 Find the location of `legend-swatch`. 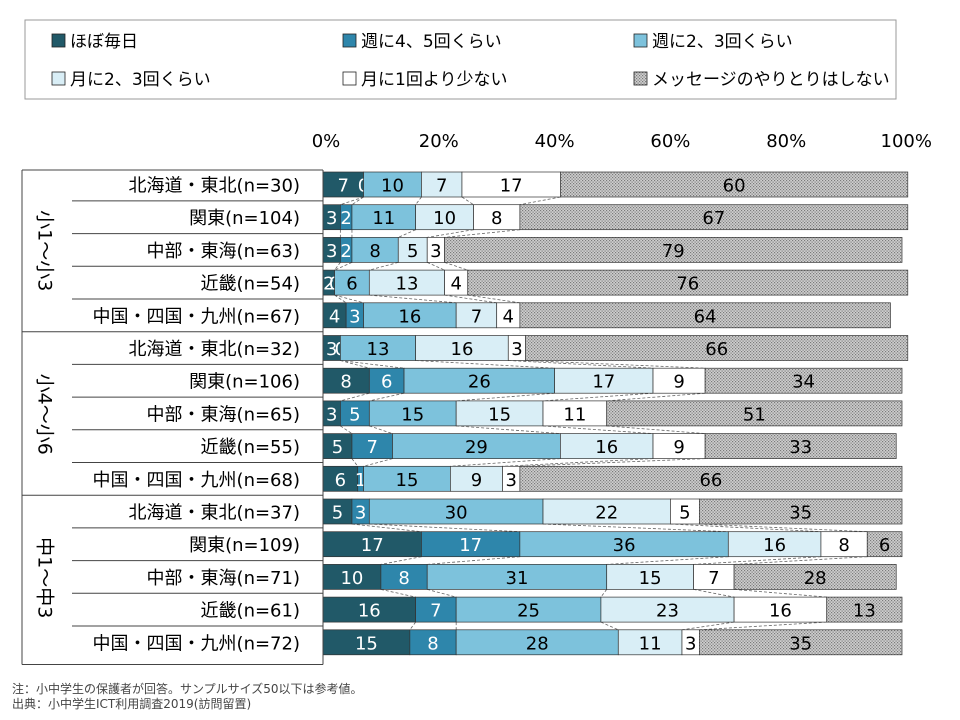

legend-swatch is located at coordinates (349, 40).